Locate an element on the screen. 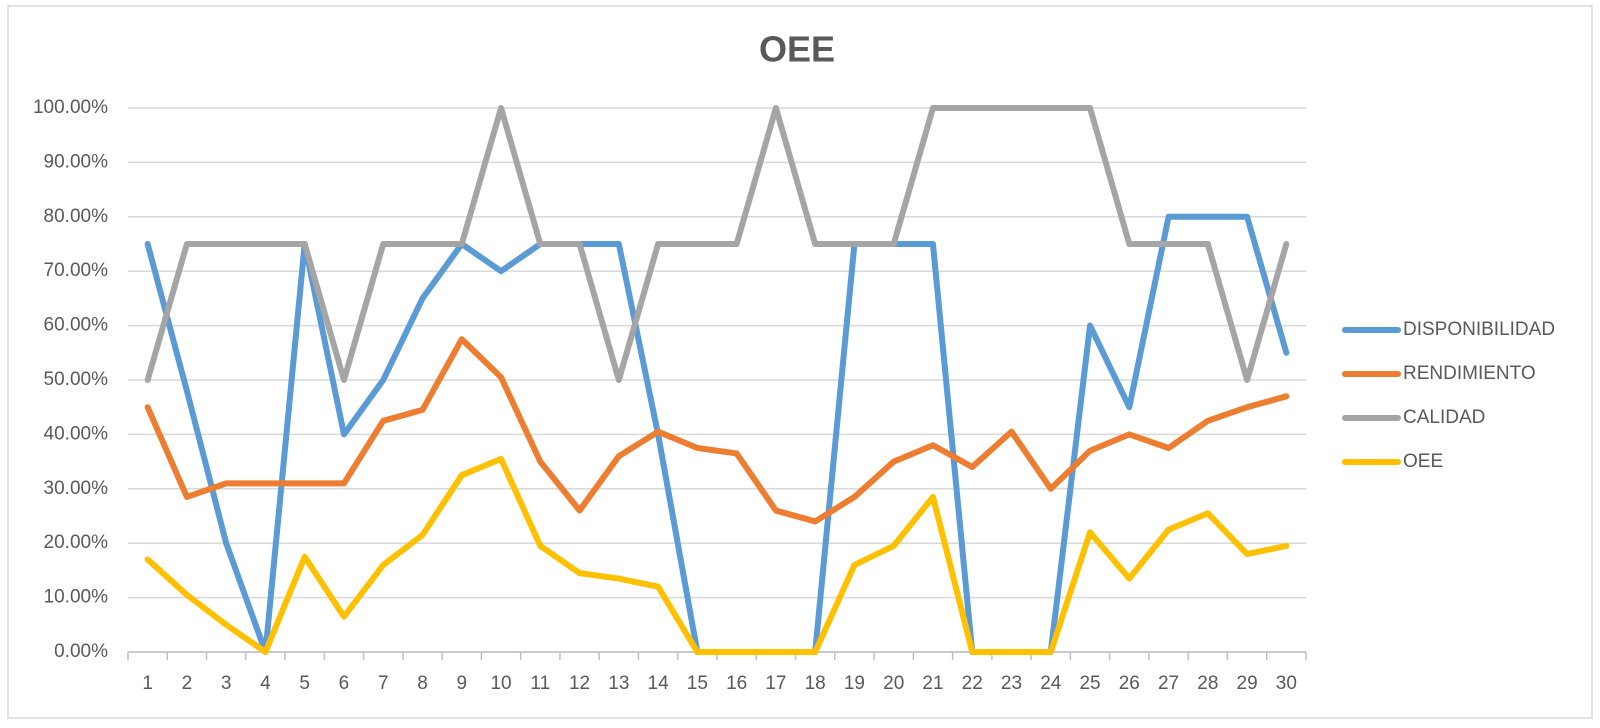  x-tick-label: 1 is located at coordinates (147, 683).